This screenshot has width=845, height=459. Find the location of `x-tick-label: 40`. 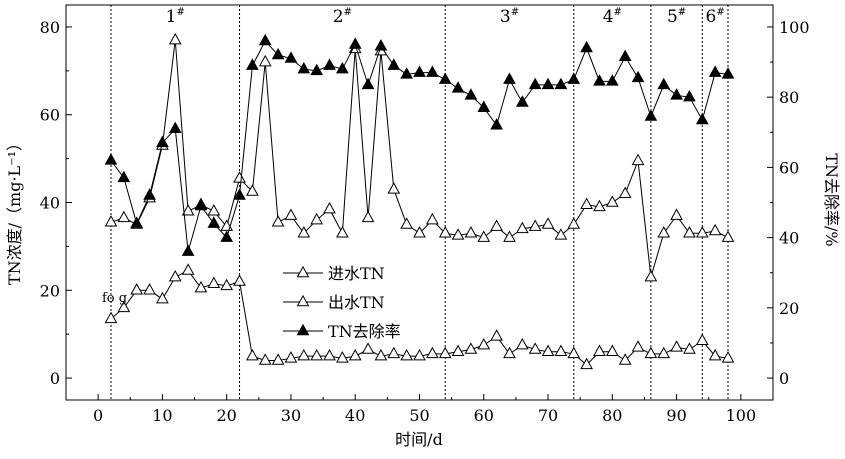

x-tick-label: 40 is located at coordinates (355, 415).